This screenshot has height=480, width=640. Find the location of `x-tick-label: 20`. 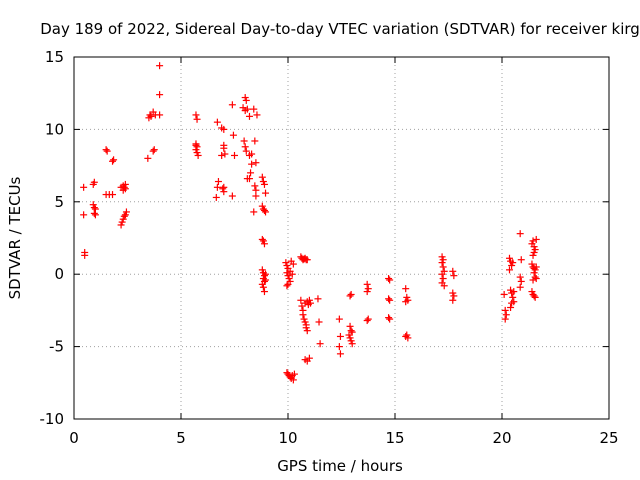

x-tick-label: 20 is located at coordinates (501, 438).